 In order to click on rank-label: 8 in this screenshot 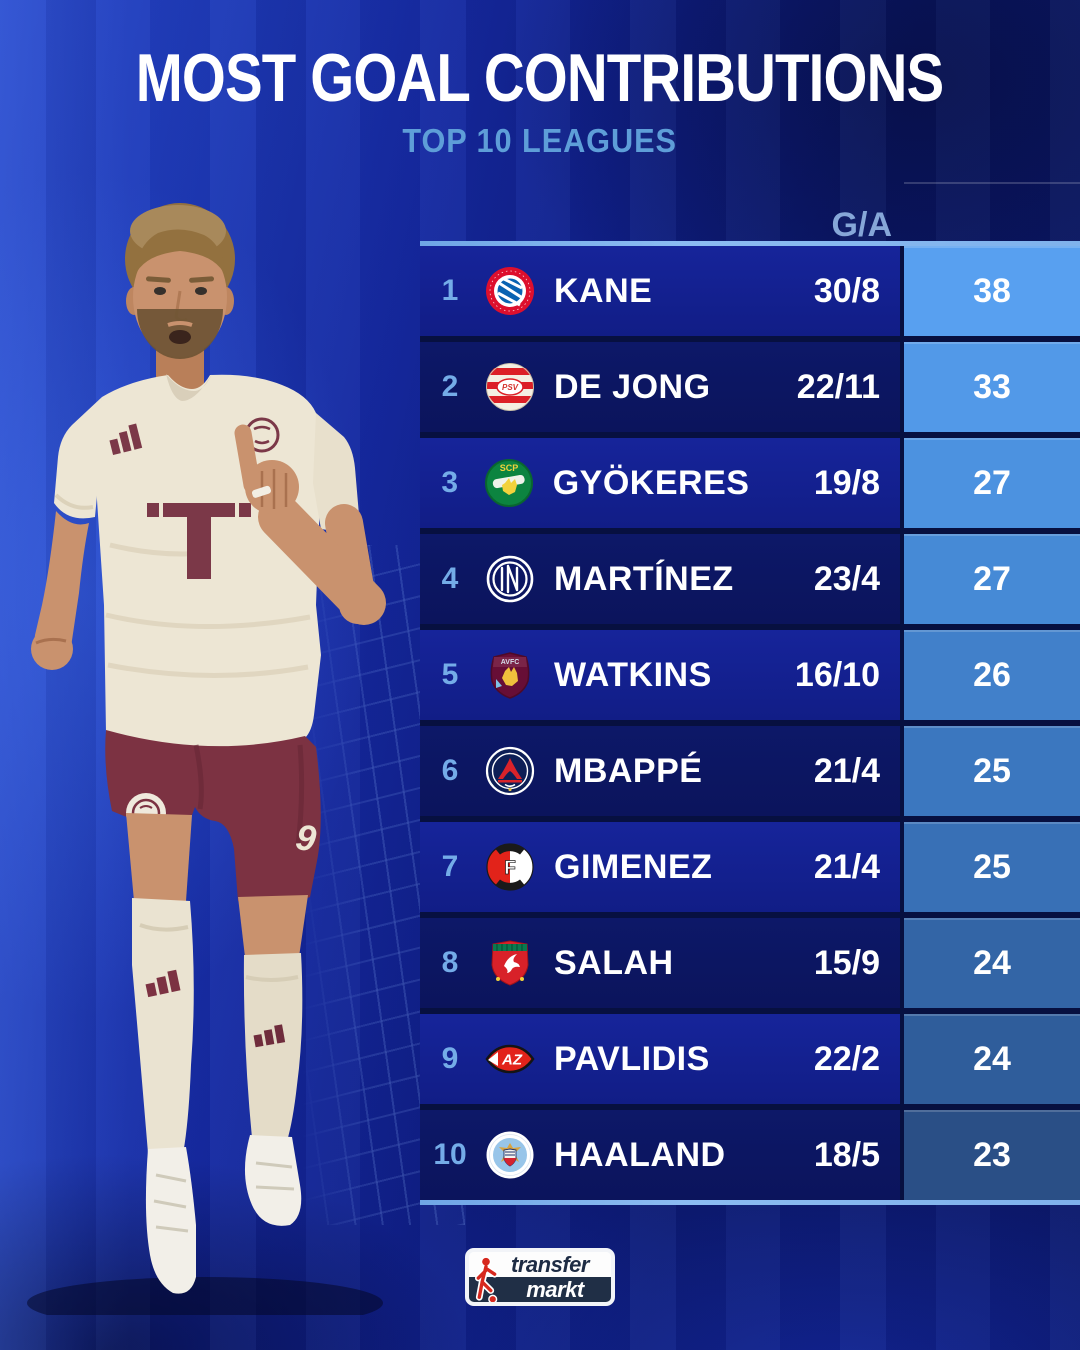, I will do `click(450, 962)`.